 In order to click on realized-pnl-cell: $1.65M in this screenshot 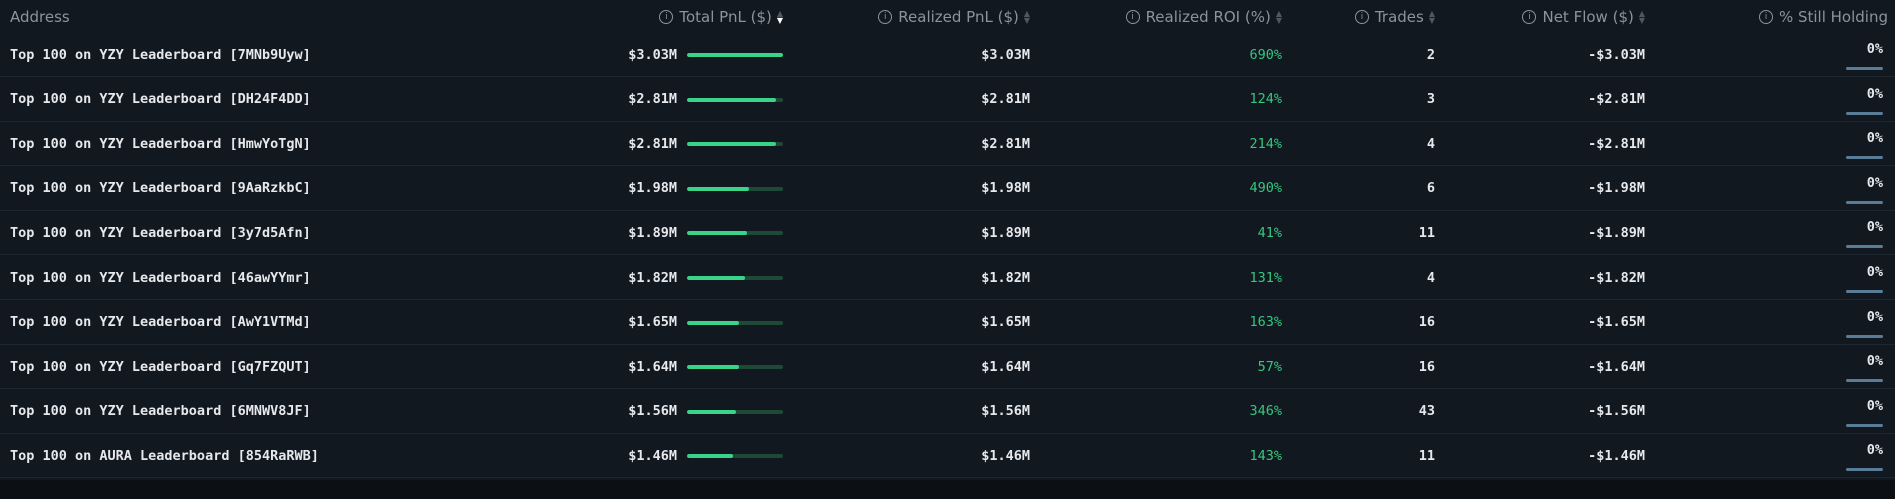, I will do `click(1005, 322)`.